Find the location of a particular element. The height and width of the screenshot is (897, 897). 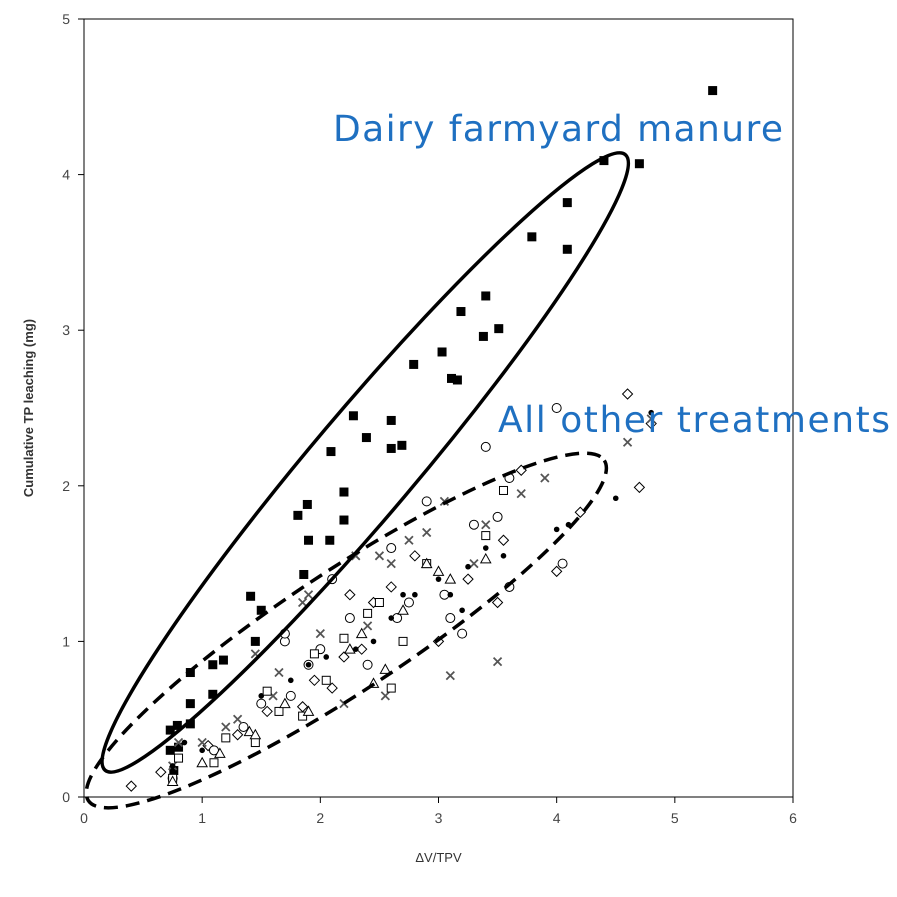

x-tick-label: 4 is located at coordinates (556, 818).